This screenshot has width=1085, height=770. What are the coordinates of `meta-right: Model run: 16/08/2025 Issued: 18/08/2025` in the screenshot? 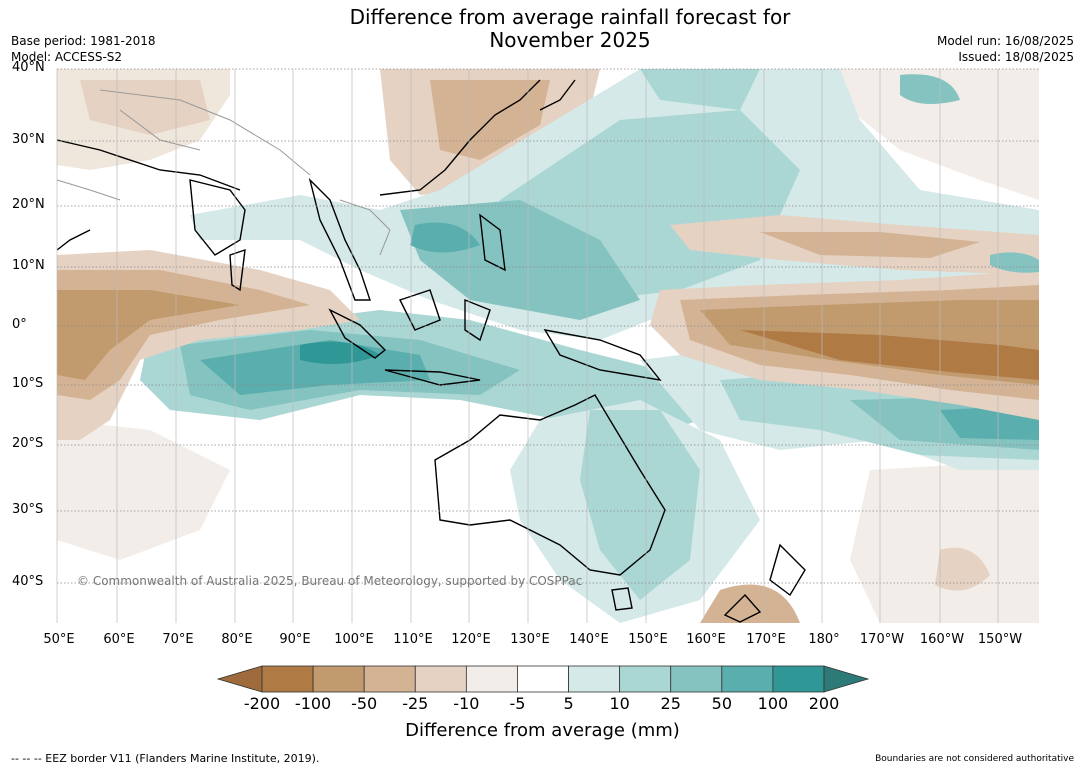 It's located at (1005, 49).